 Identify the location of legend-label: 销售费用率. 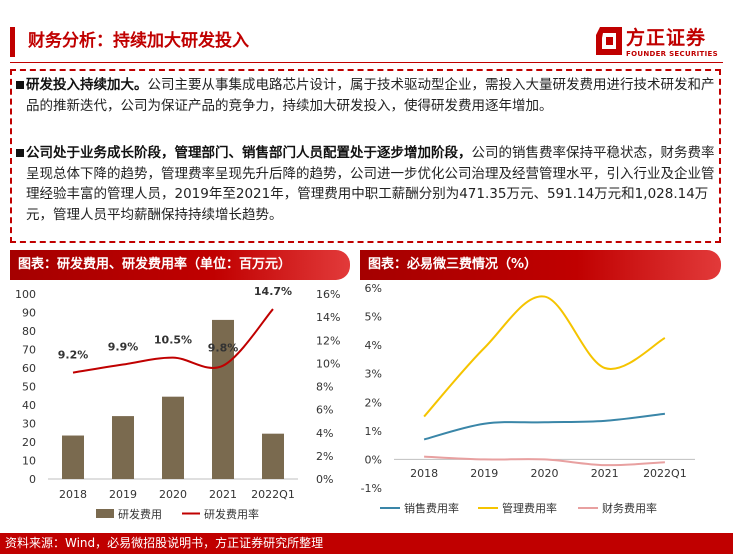
(431, 508).